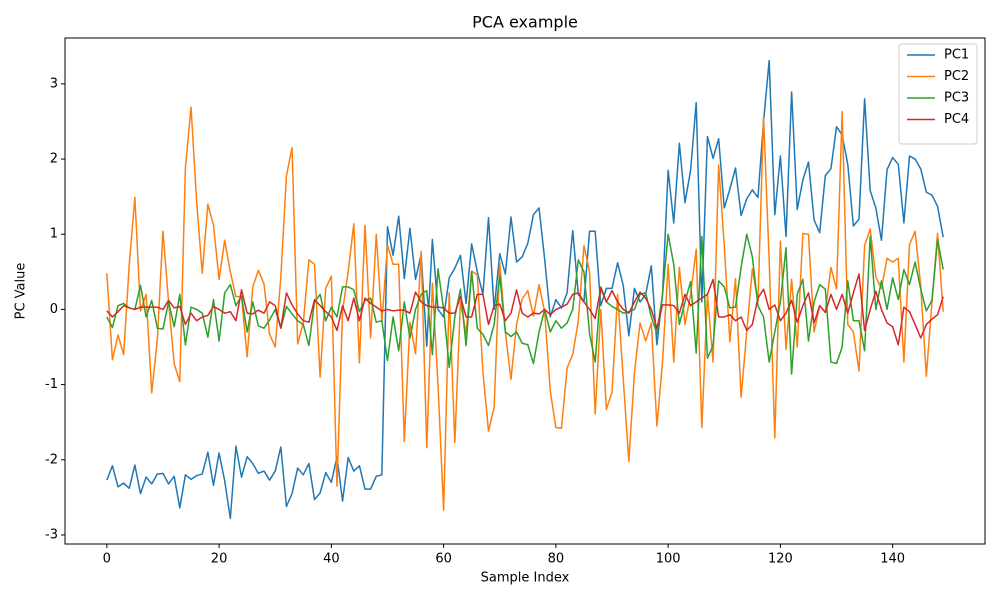 The image size is (1000, 600). Describe the element at coordinates (51, 459) in the screenshot. I see `y-tick-label: -2` at that location.